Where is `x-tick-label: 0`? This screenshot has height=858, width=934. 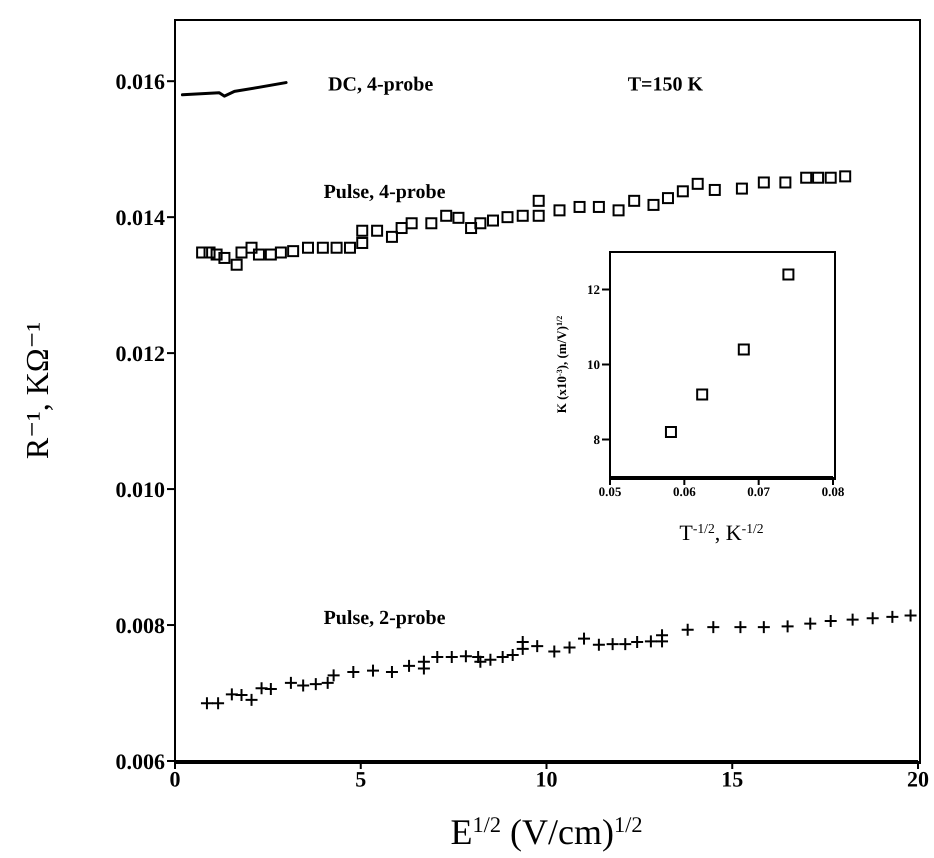
x-tick-label: 0 is located at coordinates (175, 779).